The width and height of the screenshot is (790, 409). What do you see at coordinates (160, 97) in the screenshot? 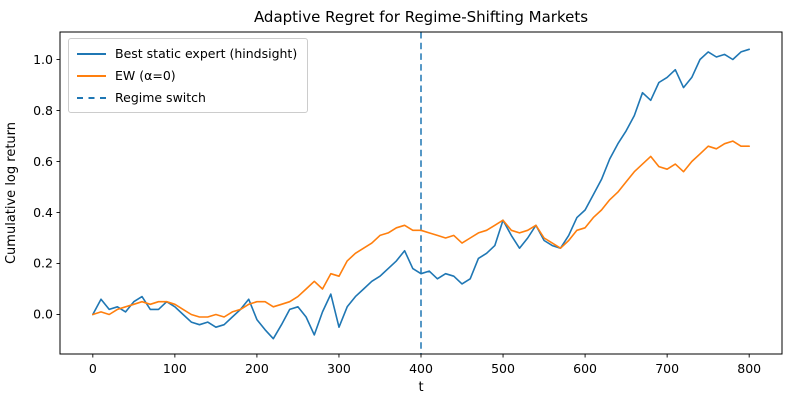
I see `legend-entry-label: Regime switch` at bounding box center [160, 97].